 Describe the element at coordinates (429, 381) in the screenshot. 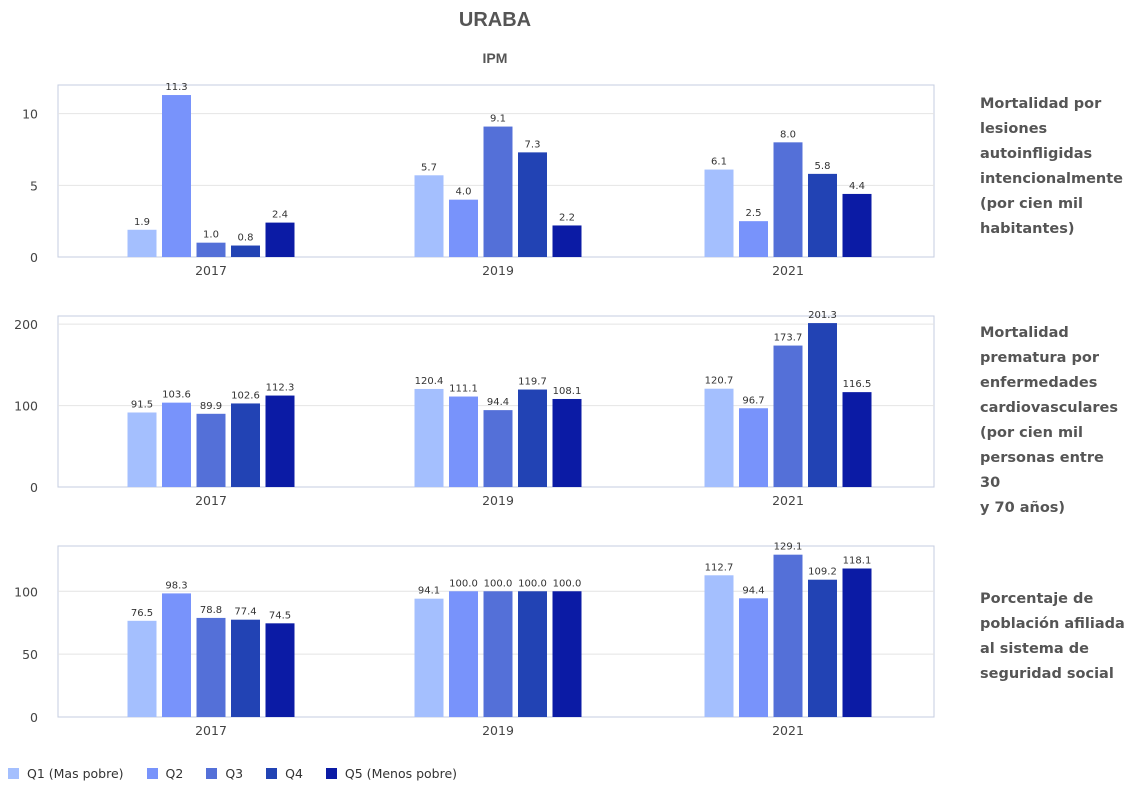

I see `chart-1-data-label: 120.4` at that location.